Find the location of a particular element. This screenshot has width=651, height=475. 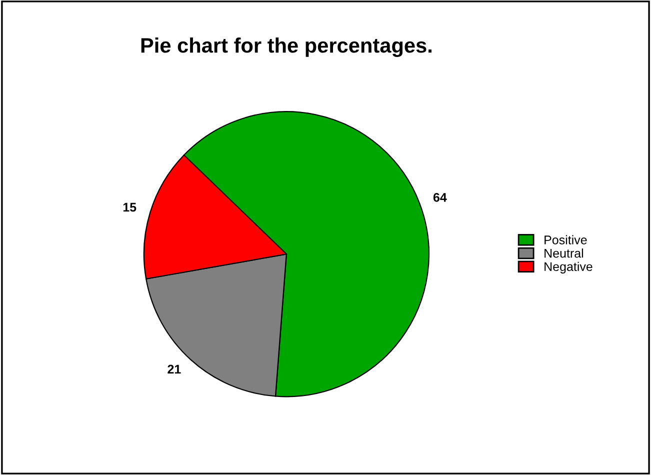

data-label: 21 is located at coordinates (174, 369).